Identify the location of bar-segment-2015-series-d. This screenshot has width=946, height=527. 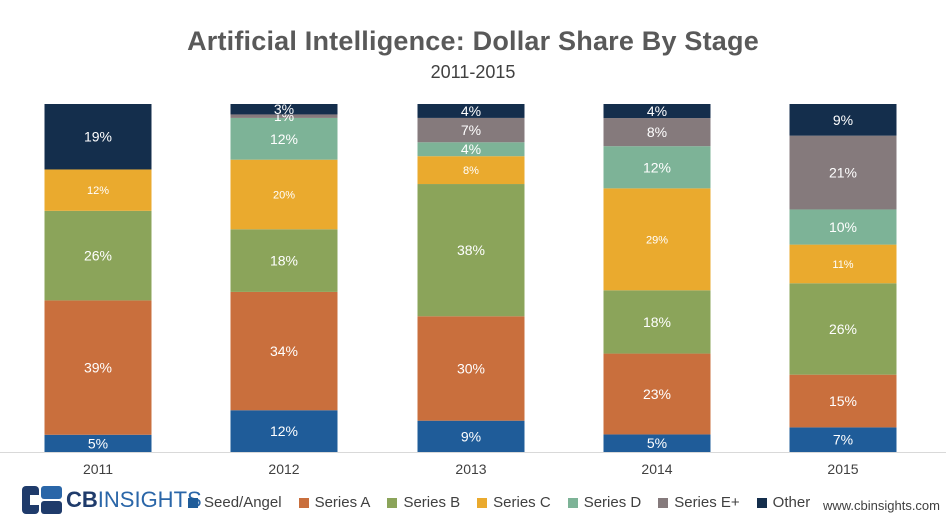
(843, 227).